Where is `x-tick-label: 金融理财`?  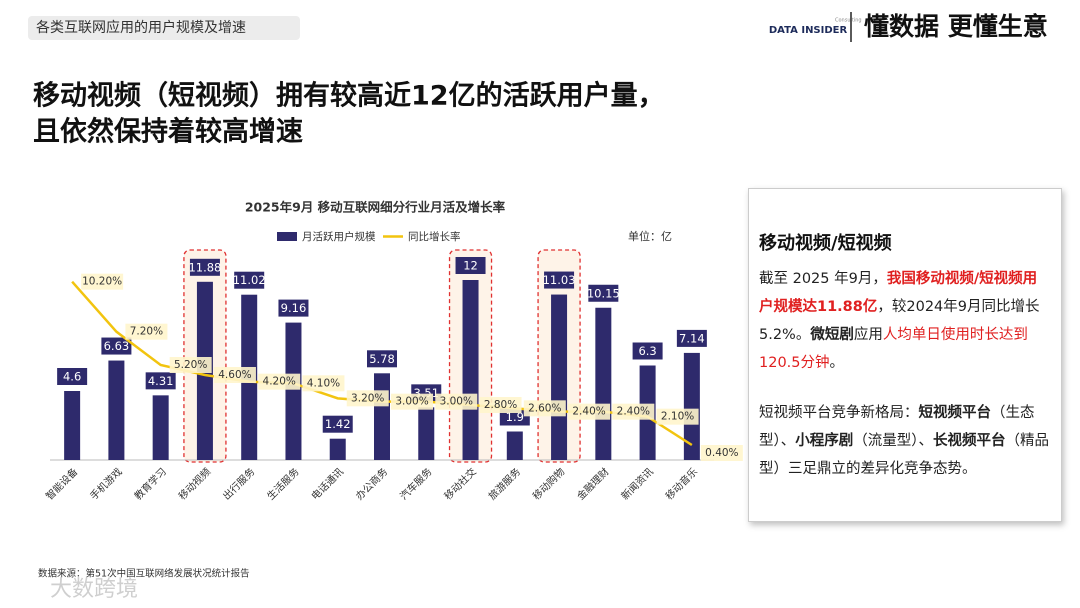 x-tick-label: 金融理财 is located at coordinates (592, 483).